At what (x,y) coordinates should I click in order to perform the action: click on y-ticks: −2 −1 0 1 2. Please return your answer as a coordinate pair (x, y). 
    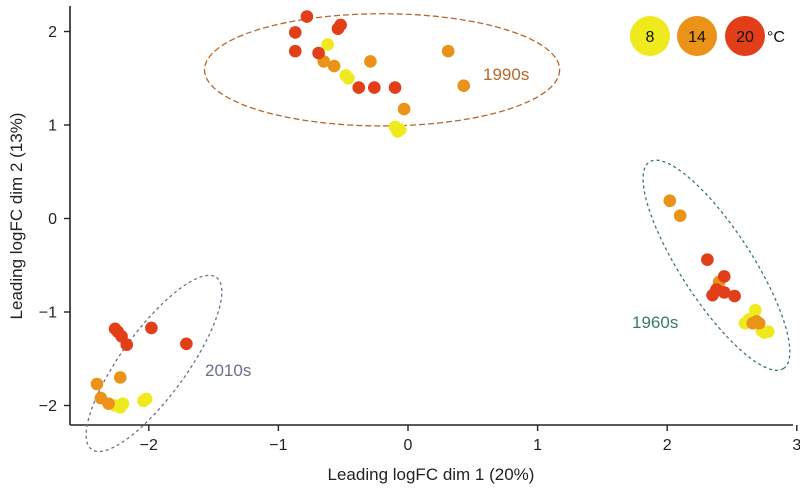
    Looking at the image, I should click on (54, 219).